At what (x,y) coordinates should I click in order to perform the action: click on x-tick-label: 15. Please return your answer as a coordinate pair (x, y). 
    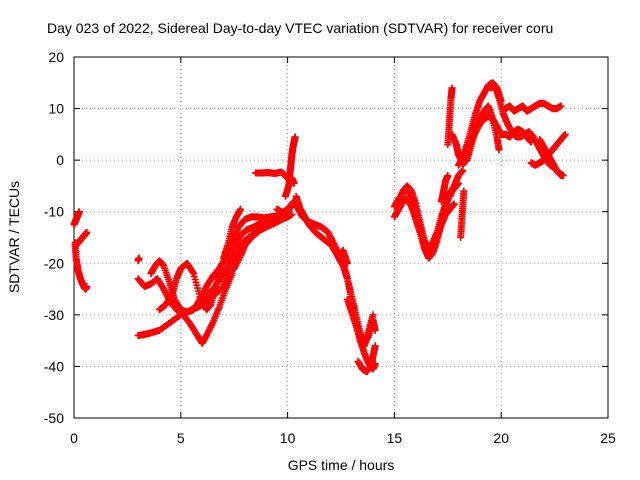
    Looking at the image, I should click on (395, 438).